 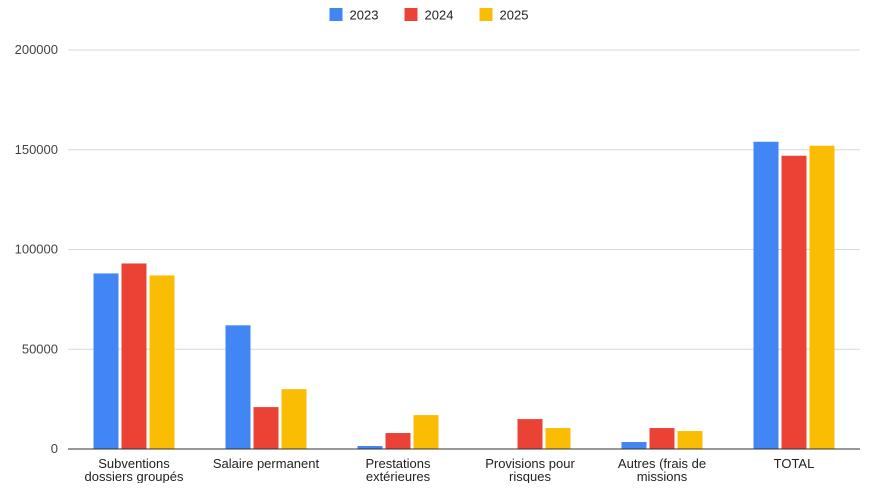 What do you see at coordinates (486, 14) in the screenshot?
I see `legend-swatch-2025` at bounding box center [486, 14].